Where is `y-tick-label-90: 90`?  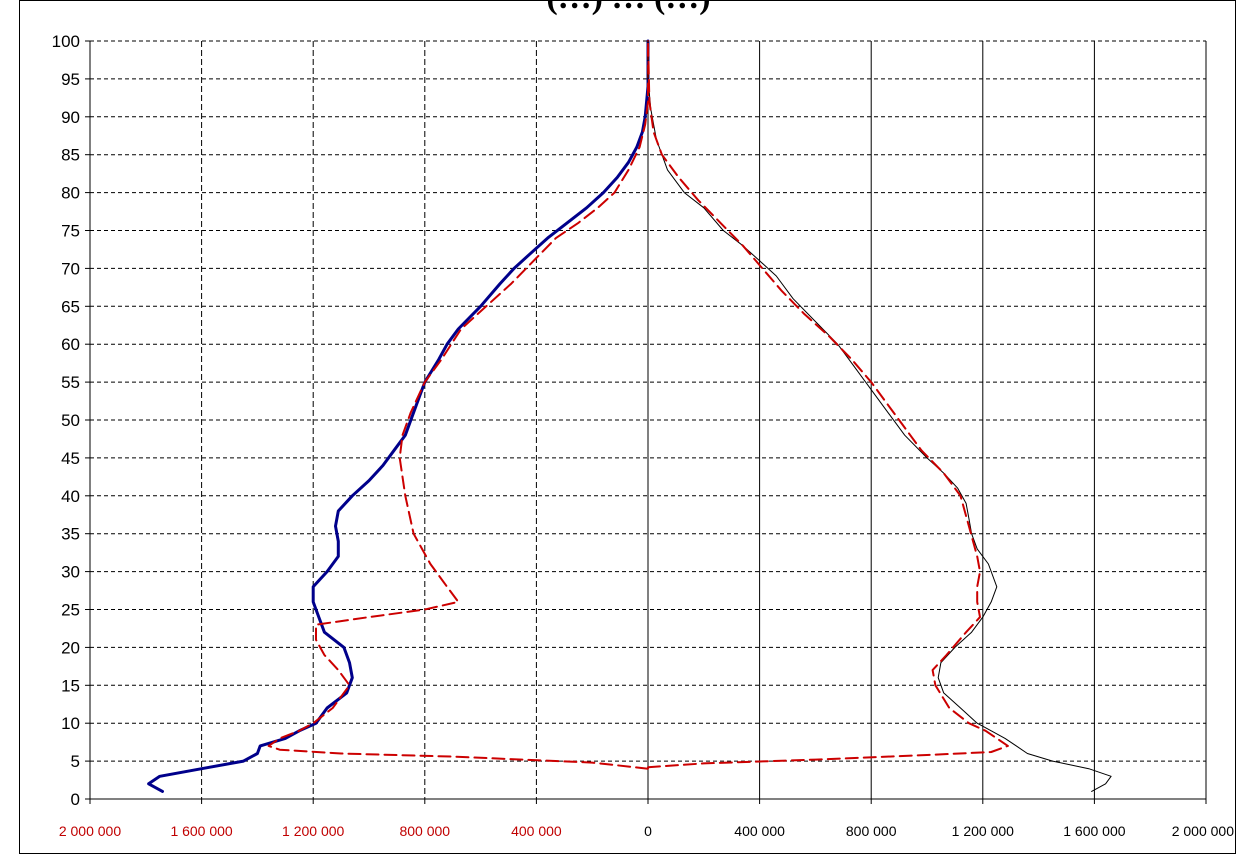
y-tick-label-90: 90 is located at coordinates (70, 117).